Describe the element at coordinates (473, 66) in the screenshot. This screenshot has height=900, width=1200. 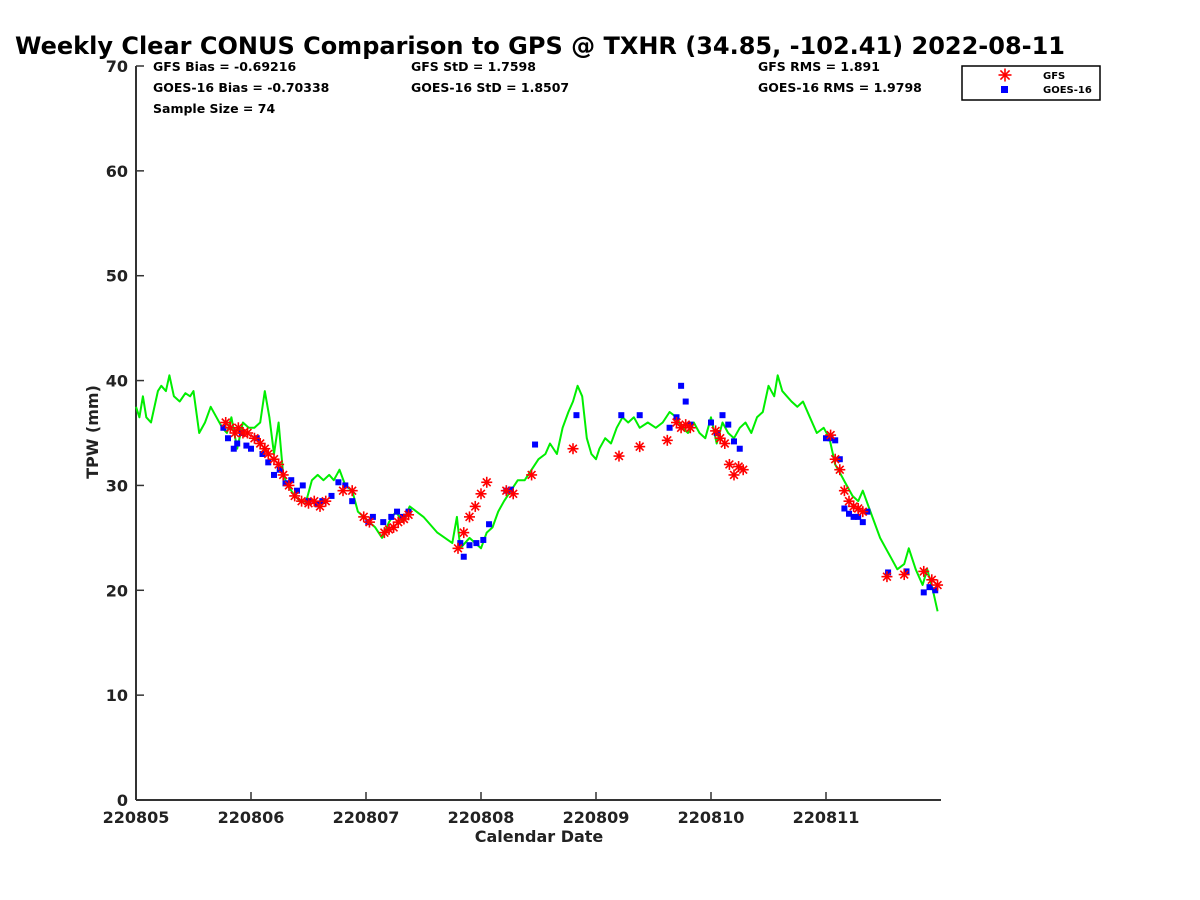
I see `gfs-std-stat: GFS StD = 1.7598` at that location.